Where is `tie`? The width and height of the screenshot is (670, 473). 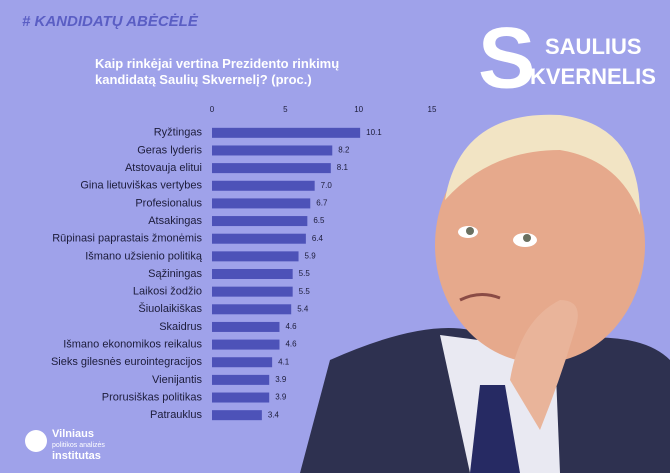 tie is located at coordinates (495, 429).